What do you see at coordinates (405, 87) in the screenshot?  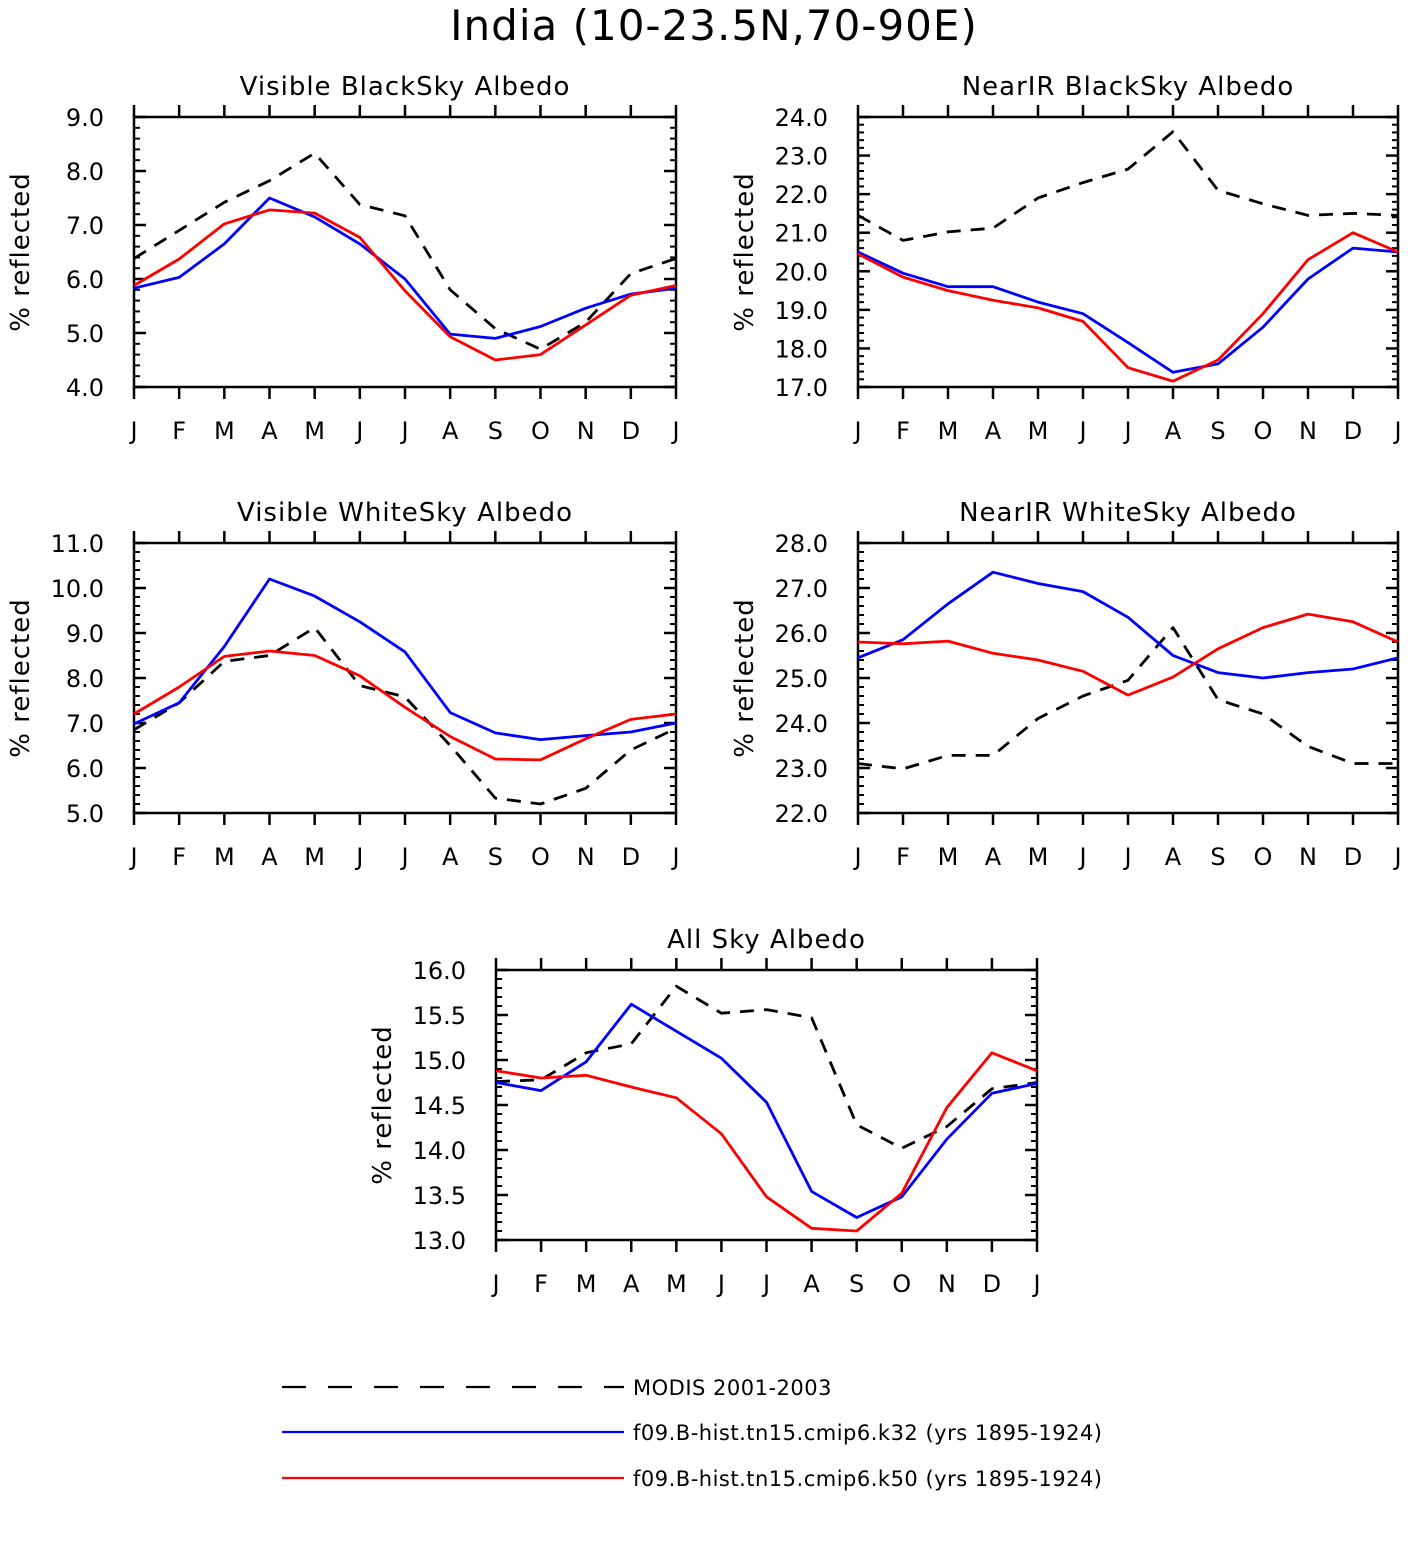 I see `panel-title: Visible BlackSky Albedo` at bounding box center [405, 87].